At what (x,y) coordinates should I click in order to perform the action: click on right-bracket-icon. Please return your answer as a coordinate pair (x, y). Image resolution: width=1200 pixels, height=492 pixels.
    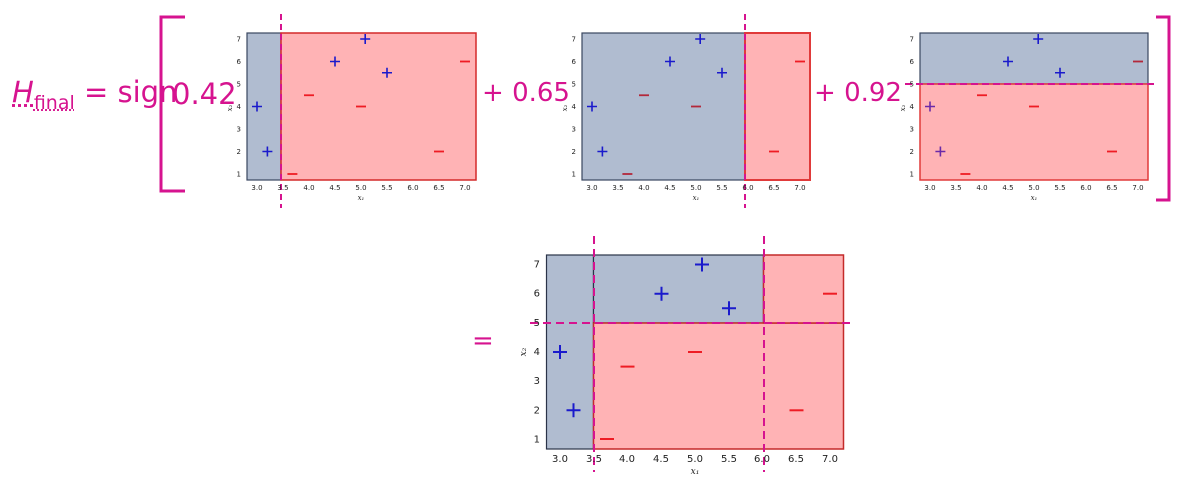
    Looking at the image, I should click on (1163, 108).